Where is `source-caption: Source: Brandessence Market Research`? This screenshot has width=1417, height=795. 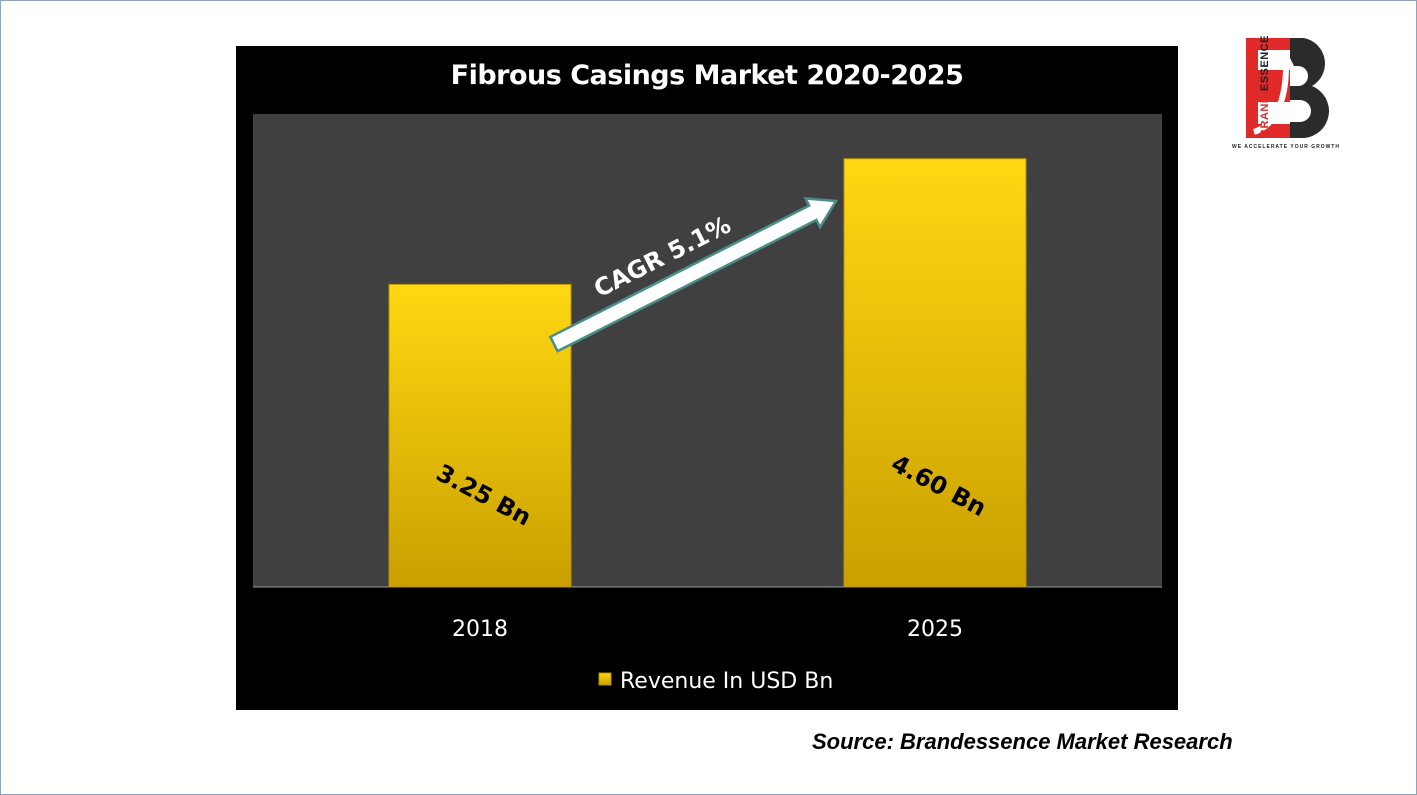 source-caption: Source: Brandessence Market Research is located at coordinates (1022, 741).